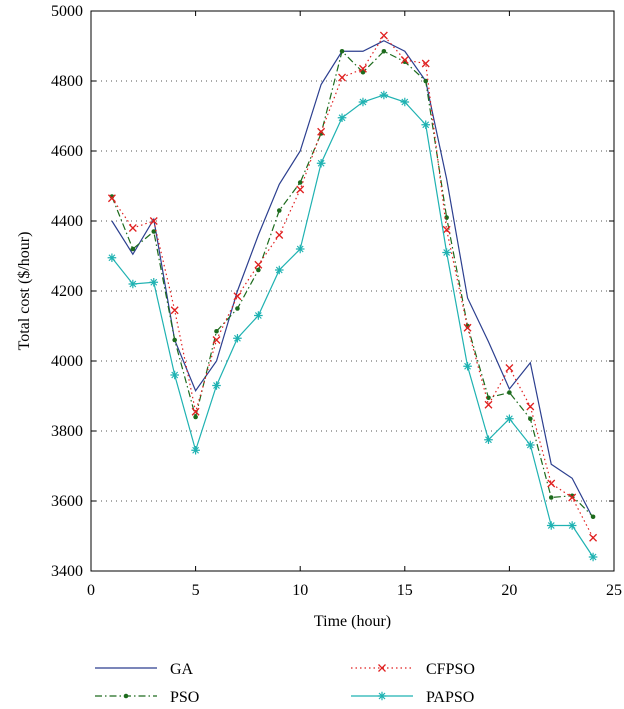 The width and height of the screenshot is (624, 709). What do you see at coordinates (450, 697) in the screenshot?
I see `legend-label-papso: PAPSO` at bounding box center [450, 697].